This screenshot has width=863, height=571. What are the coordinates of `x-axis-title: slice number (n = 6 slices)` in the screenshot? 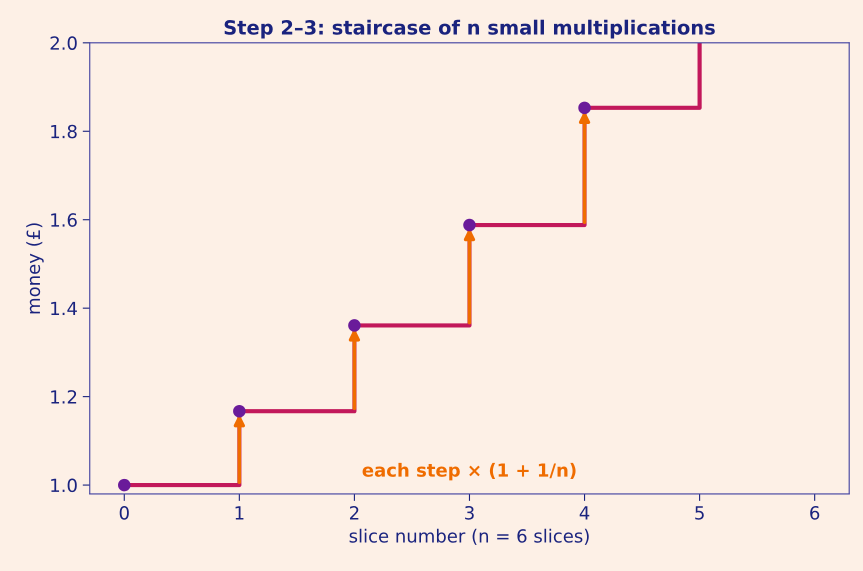 It's located at (469, 536).